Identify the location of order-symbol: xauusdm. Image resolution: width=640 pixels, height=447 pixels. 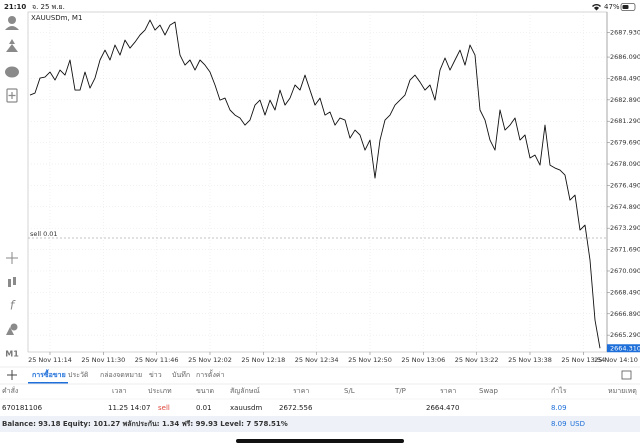
(246, 408).